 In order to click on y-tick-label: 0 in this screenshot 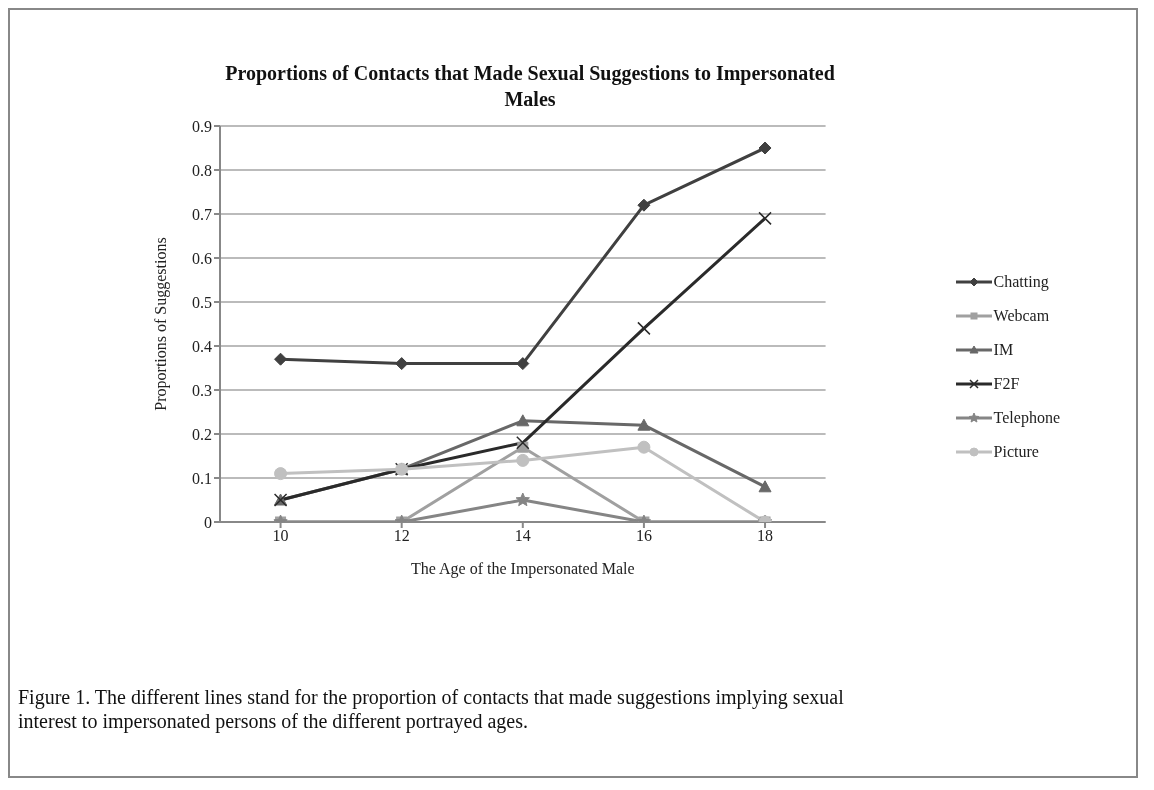, I will do `click(208, 522)`.